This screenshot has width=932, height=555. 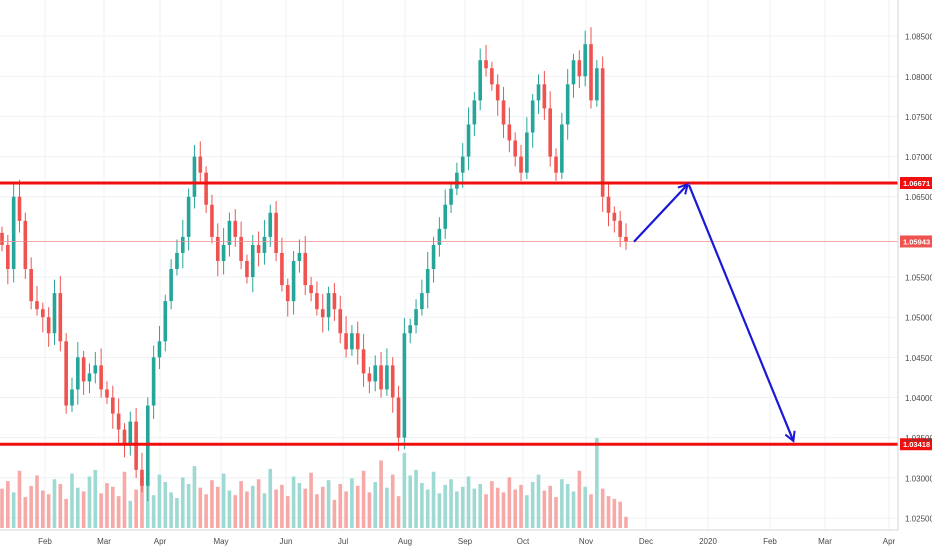 I want to click on time-tick-label: Apr, so click(x=889, y=541).